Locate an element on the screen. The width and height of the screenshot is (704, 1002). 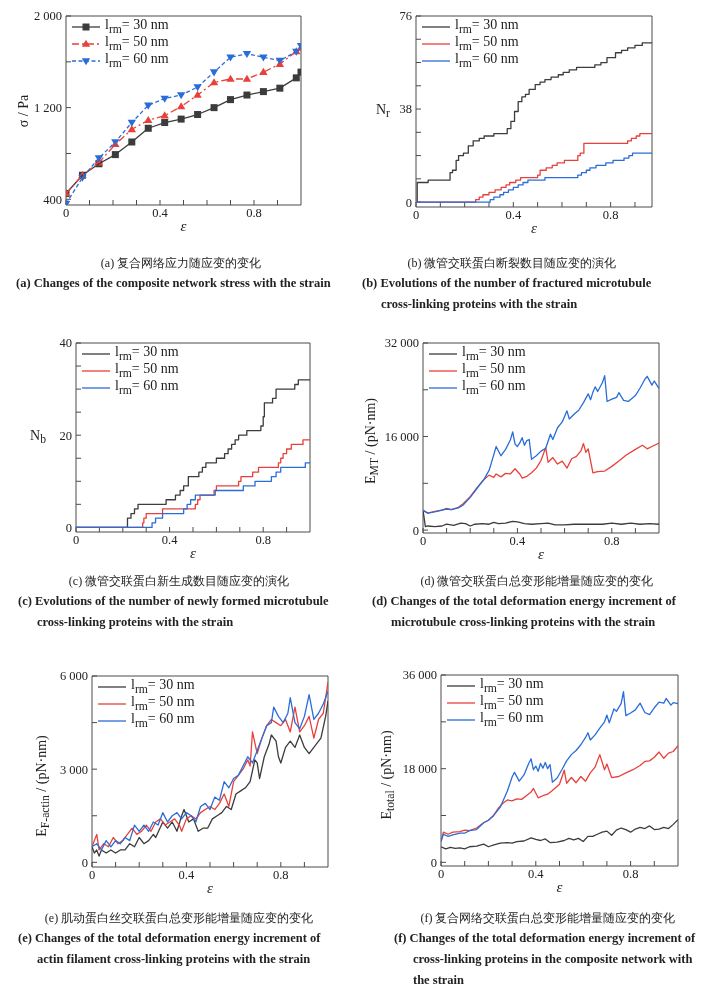
y-tick-label: 18 000 is located at coordinates (419, 769).